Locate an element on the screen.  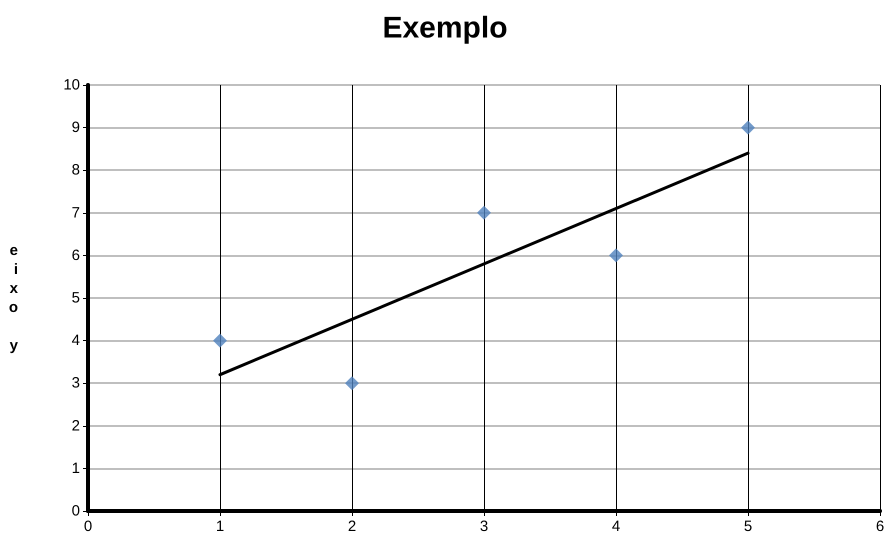
y-tick-label: 0 is located at coordinates (76, 511).